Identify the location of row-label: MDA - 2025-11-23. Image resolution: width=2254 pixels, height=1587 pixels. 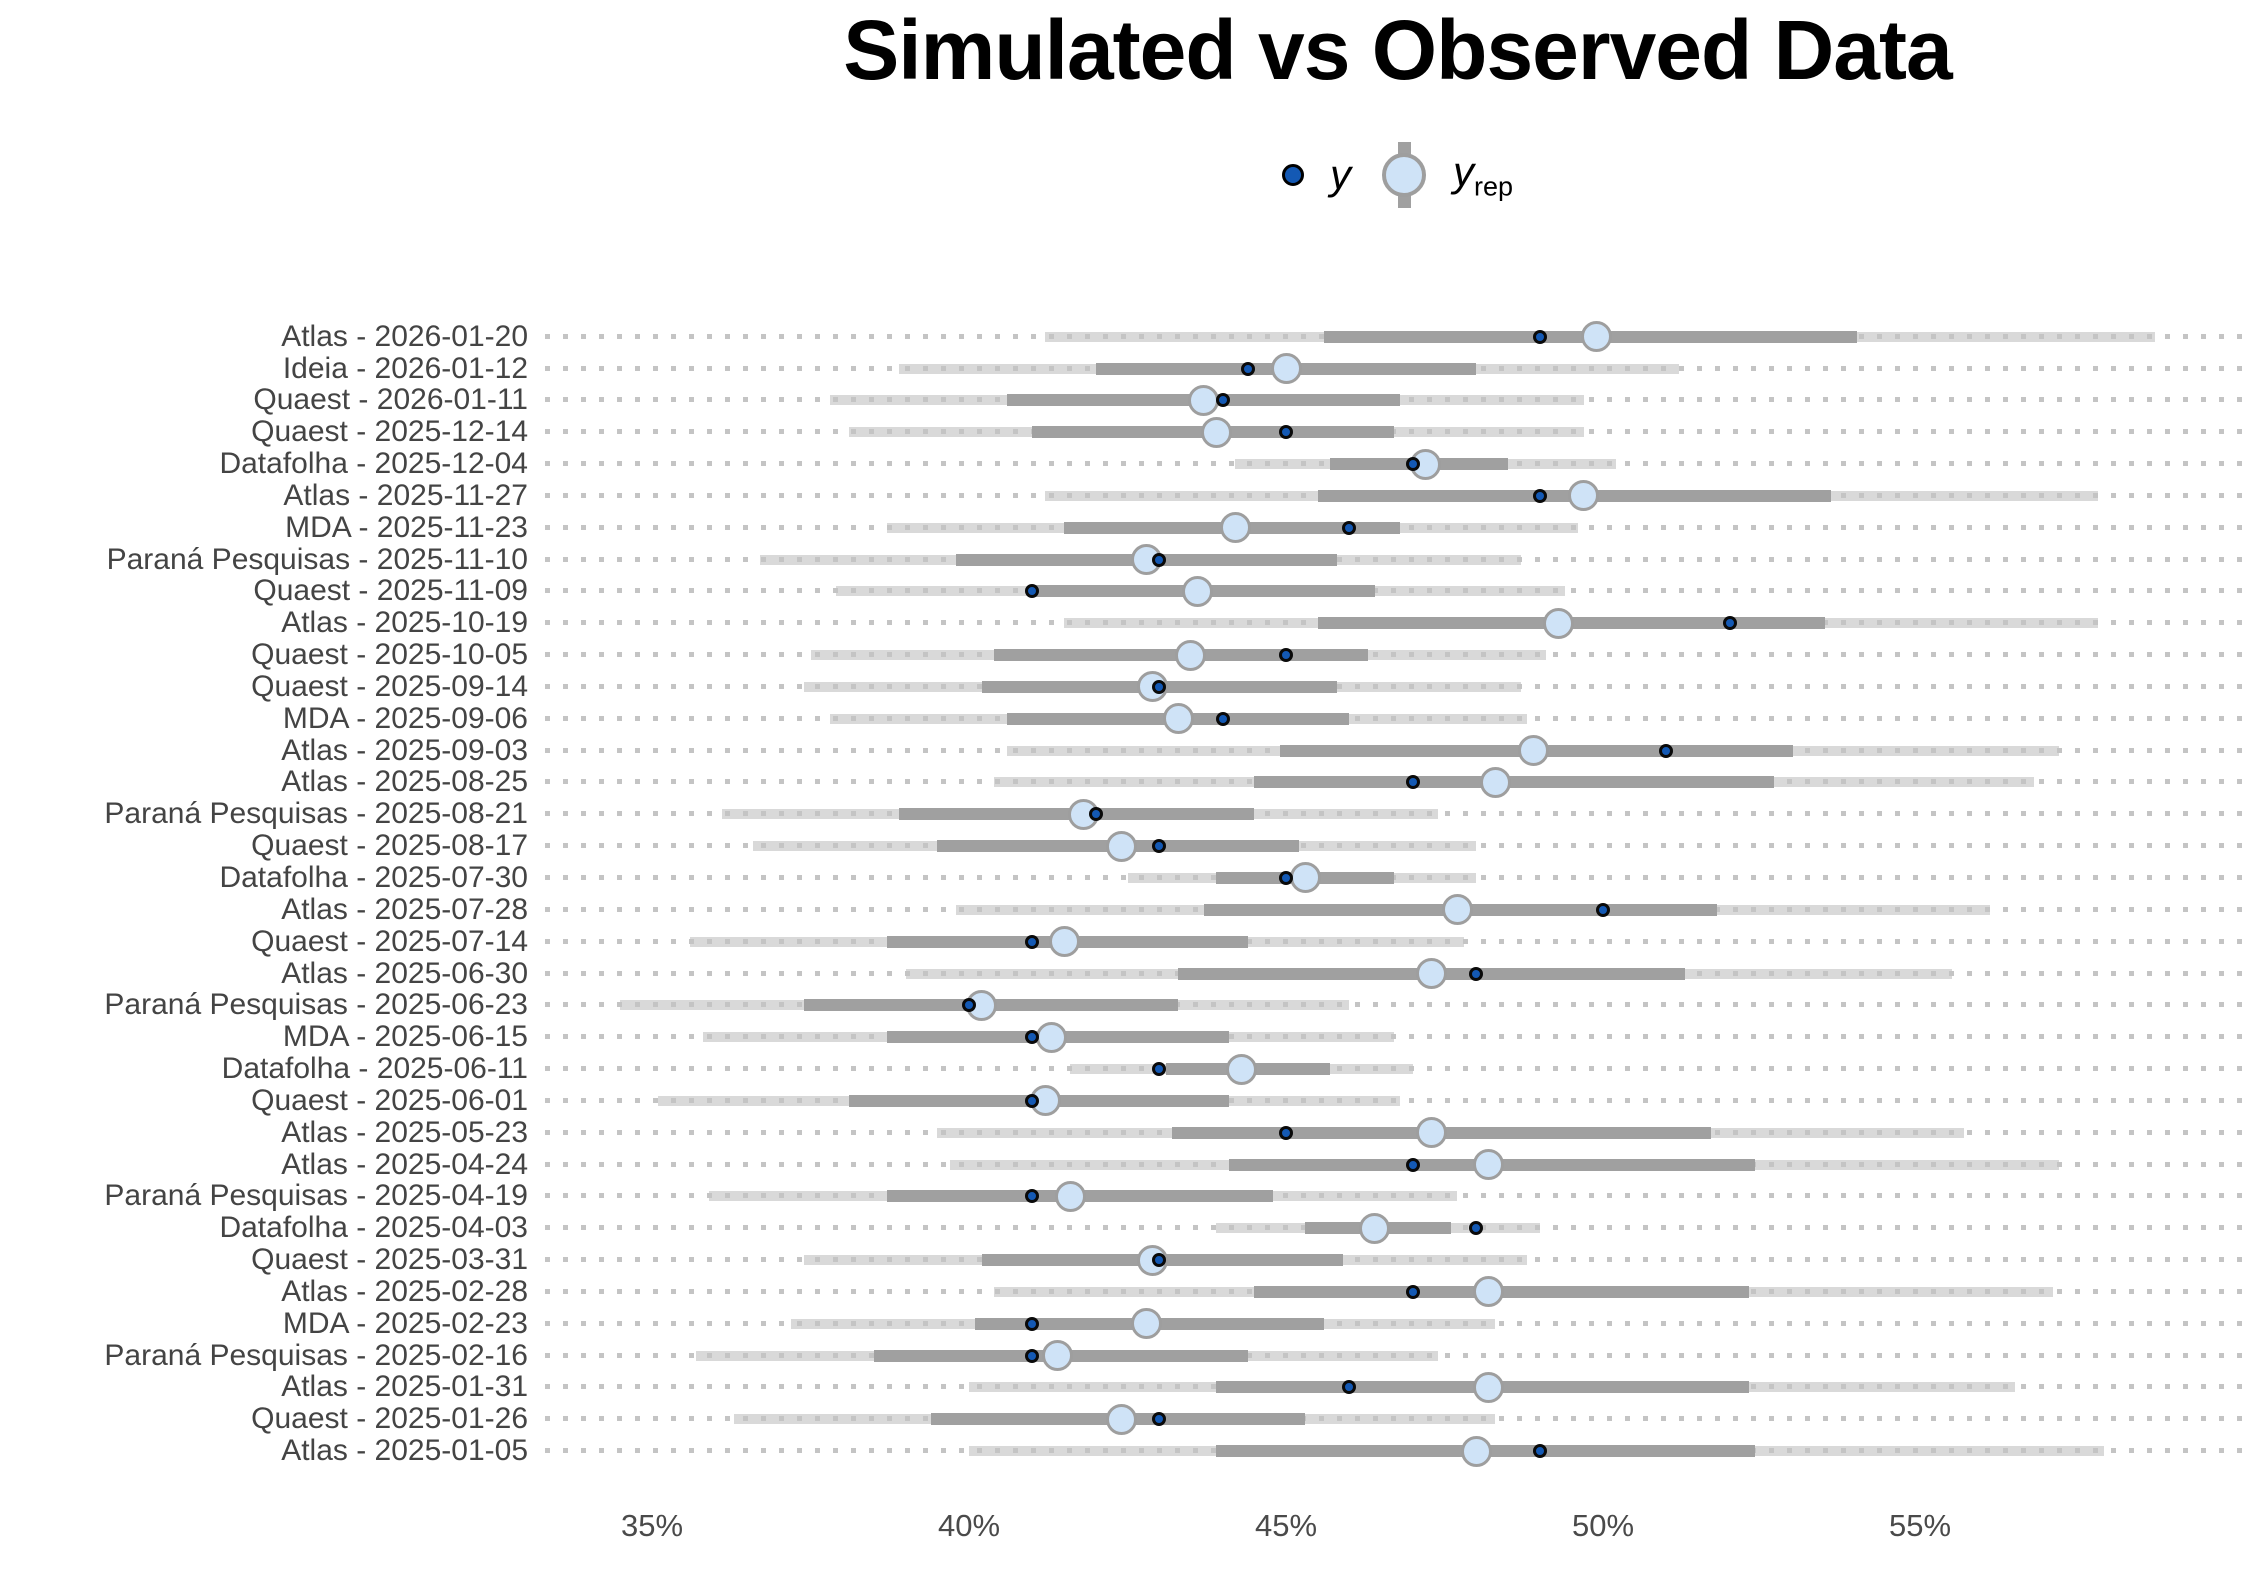
(406, 527).